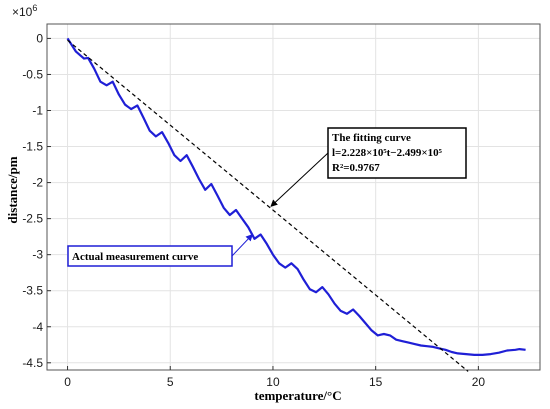  Describe the element at coordinates (32, 147) in the screenshot. I see `y-tick-label: -1.5` at that location.